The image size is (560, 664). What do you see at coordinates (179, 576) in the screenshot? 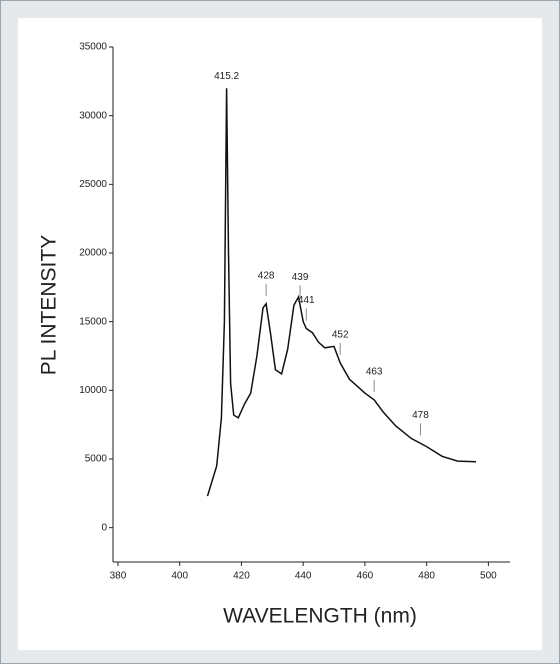
I see `x-tick-label: 400` at bounding box center [179, 576].